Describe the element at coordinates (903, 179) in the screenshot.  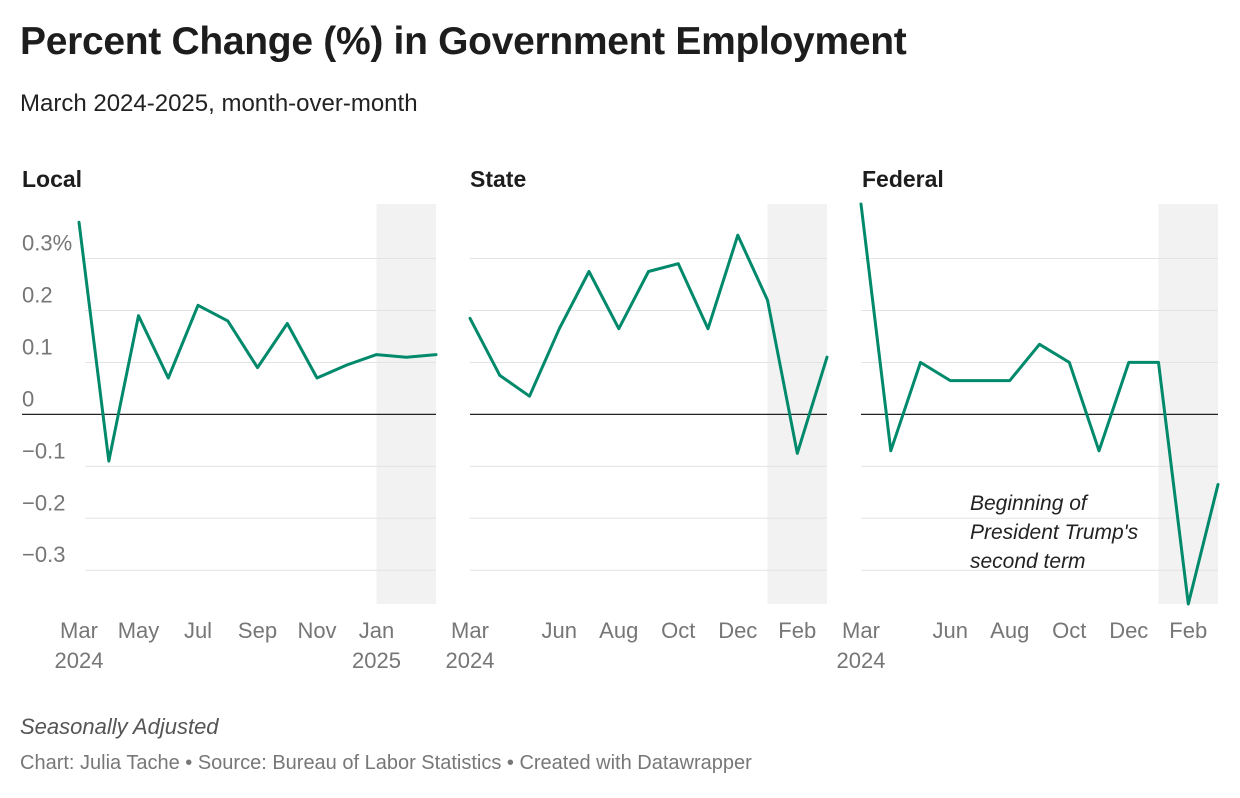
I see `panel-title-federal: Federal` at that location.